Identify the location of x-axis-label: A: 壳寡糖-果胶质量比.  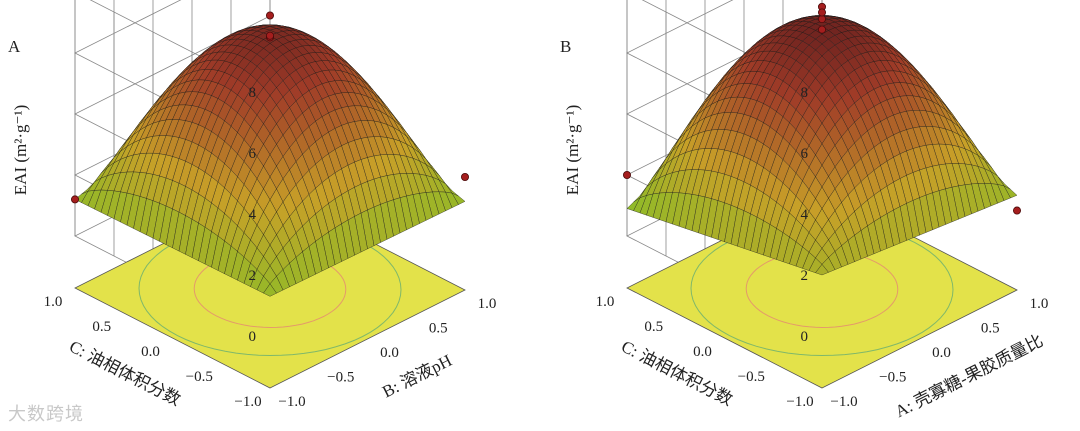
(969, 376).